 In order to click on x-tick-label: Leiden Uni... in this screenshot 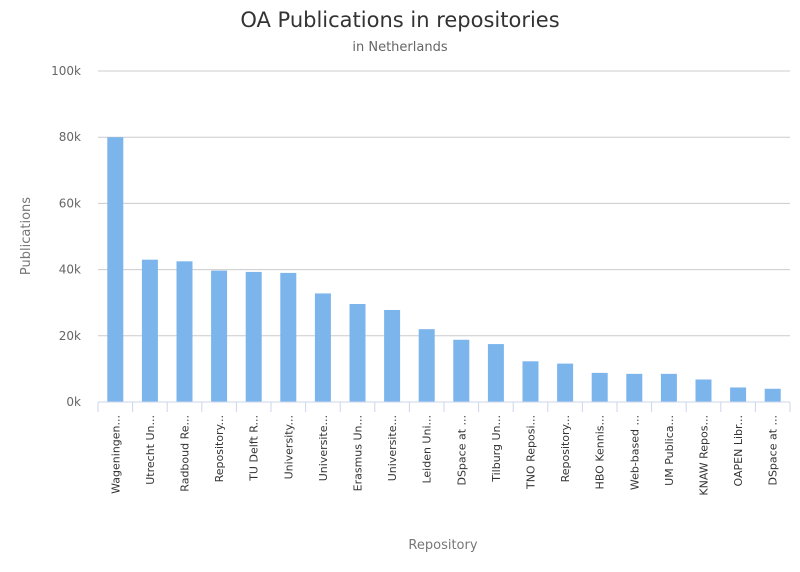, I will do `click(427, 449)`.